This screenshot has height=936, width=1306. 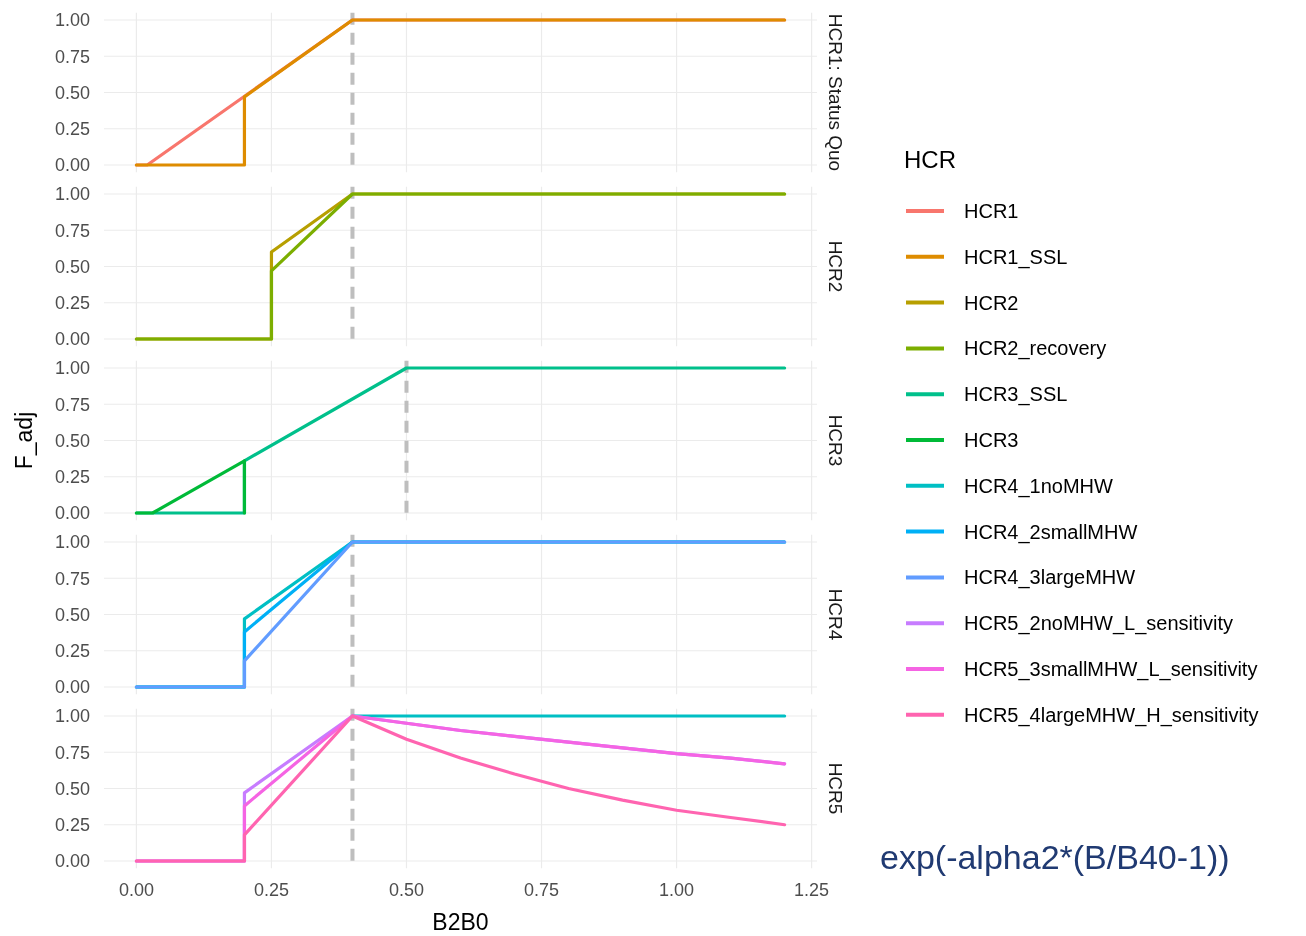 What do you see at coordinates (136, 890) in the screenshot?
I see `x-tick-label: 0.00` at bounding box center [136, 890].